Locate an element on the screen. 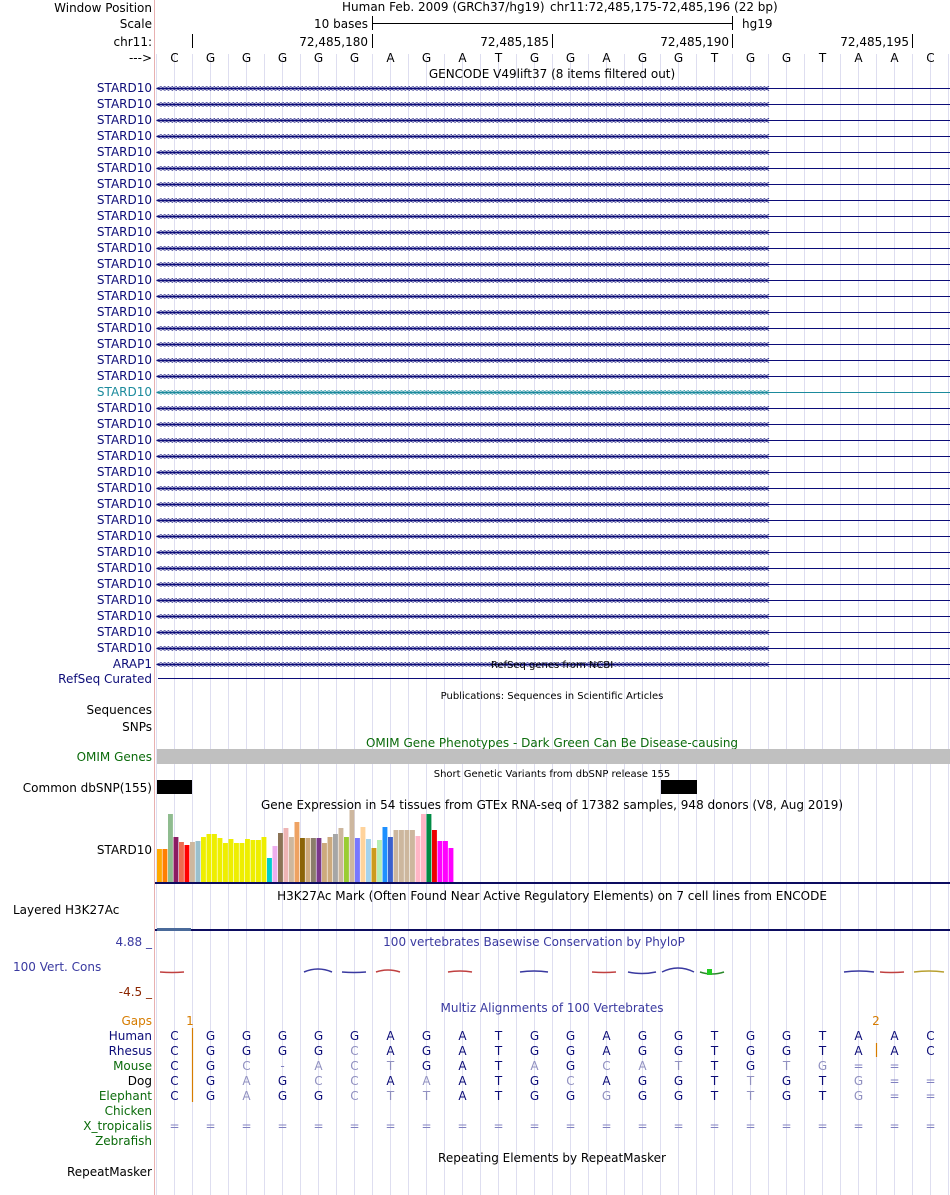 The height and width of the screenshot is (1195, 950). gtex-bar-chart is located at coordinates (305, 846).